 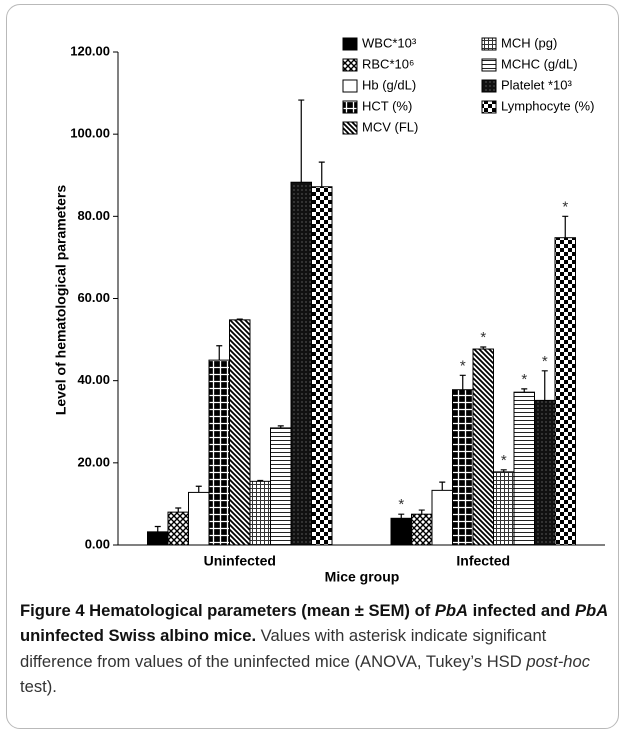 I want to click on caption-text: Hematological parameters (mean ± SEM) of, so click(x=259, y=610).